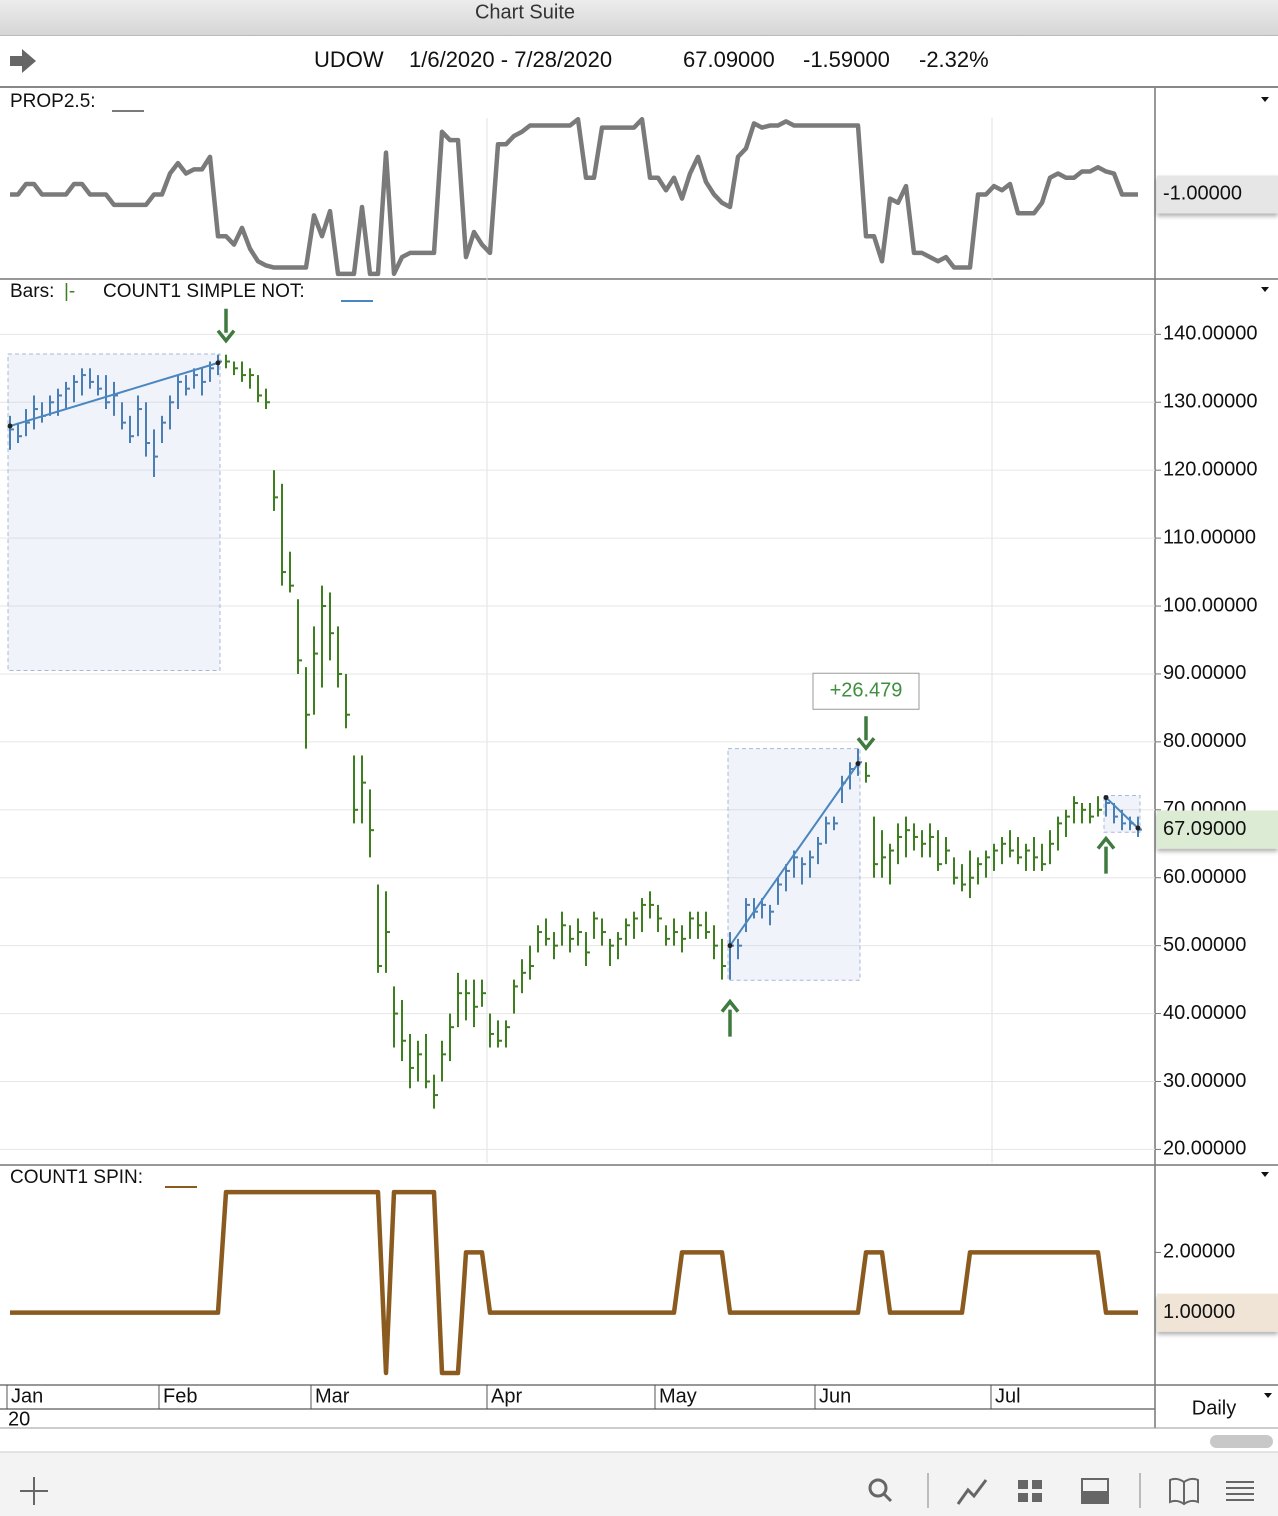  I want to click on go-button, so click(23, 61).